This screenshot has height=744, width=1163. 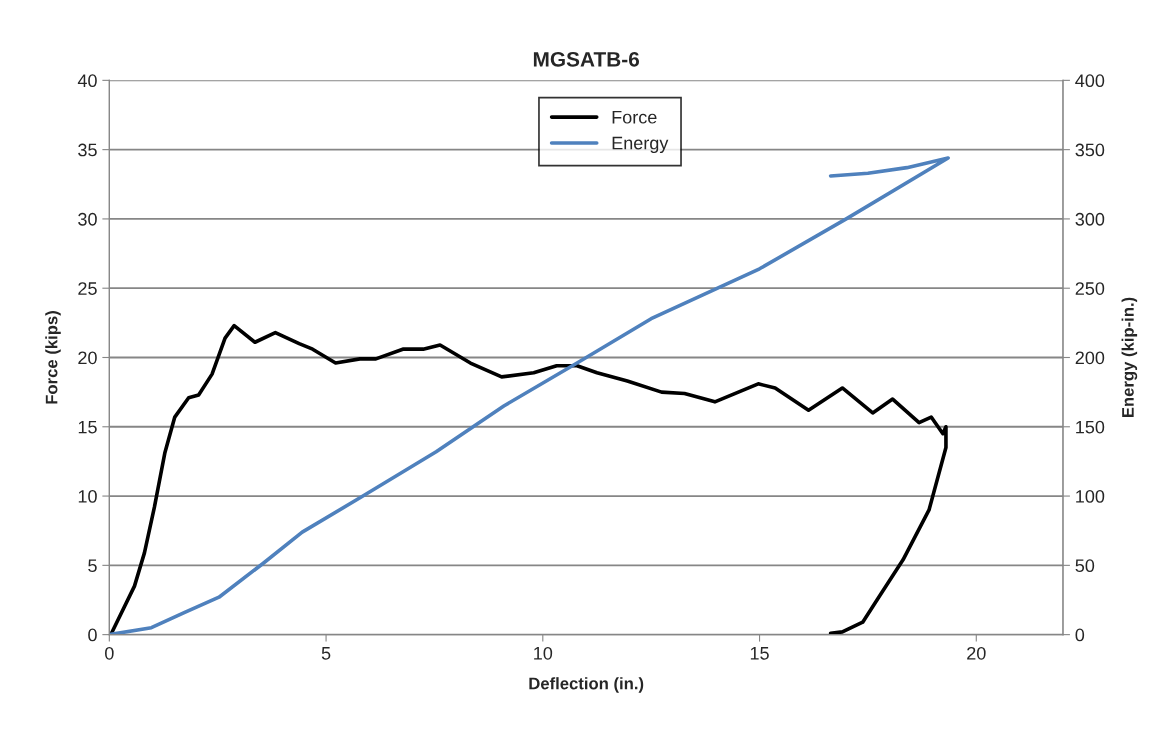 I want to click on y2-axis-title: Energy (kip-in.), so click(x=1129, y=357).